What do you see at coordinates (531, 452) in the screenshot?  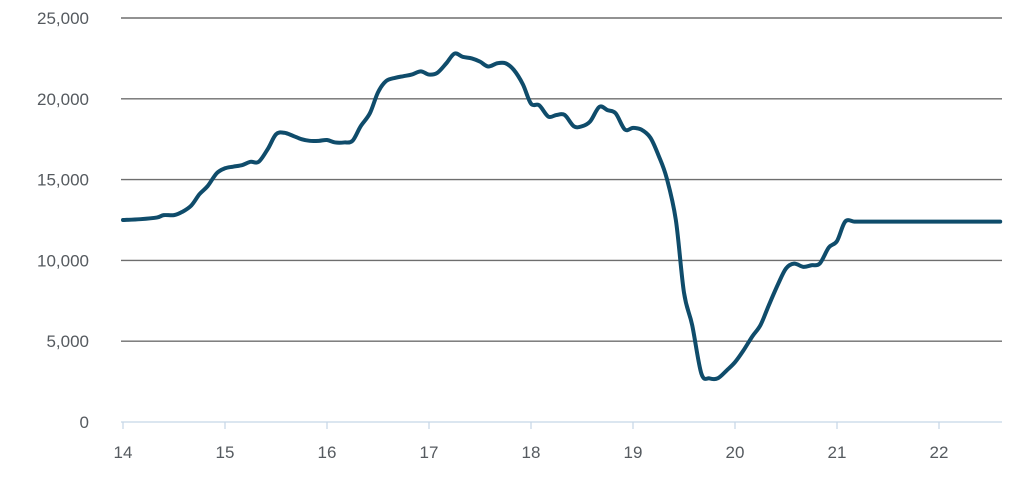 I see `x-tick-label: 18` at bounding box center [531, 452].